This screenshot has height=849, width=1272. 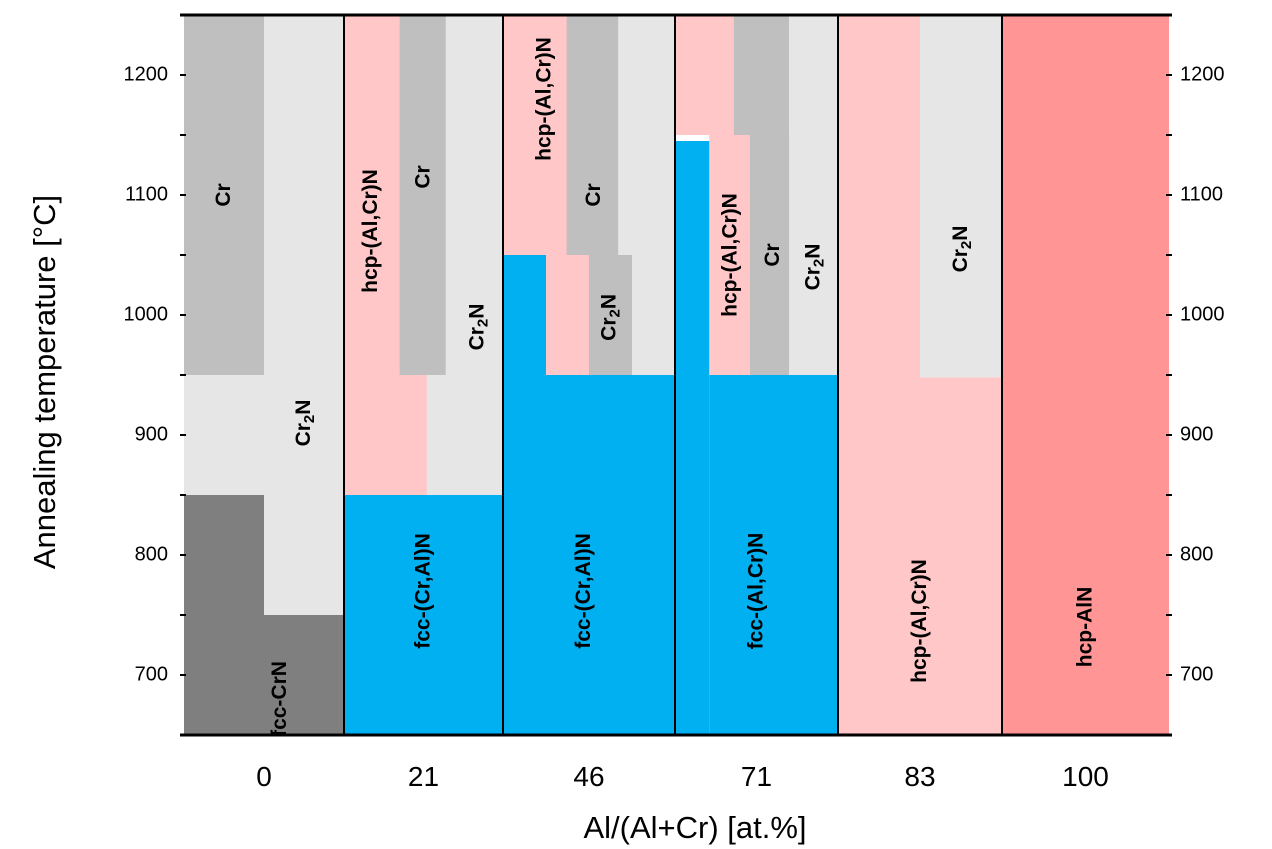 What do you see at coordinates (422, 195) in the screenshot?
I see `phase-region-cr-col1` at bounding box center [422, 195].